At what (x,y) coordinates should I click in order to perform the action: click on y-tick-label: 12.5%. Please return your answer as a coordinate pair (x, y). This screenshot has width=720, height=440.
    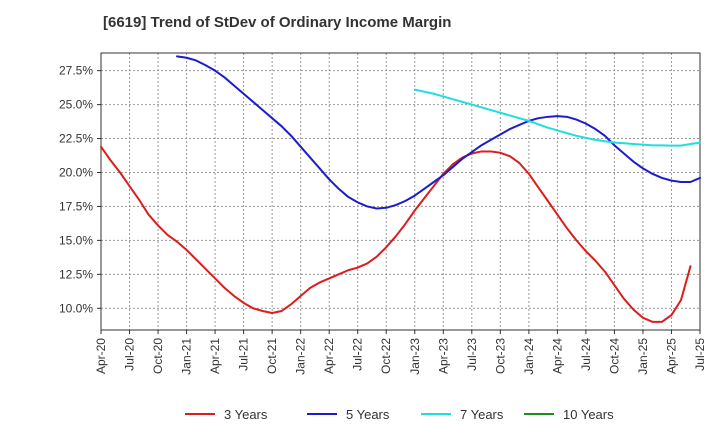
    Looking at the image, I should click on (76, 274).